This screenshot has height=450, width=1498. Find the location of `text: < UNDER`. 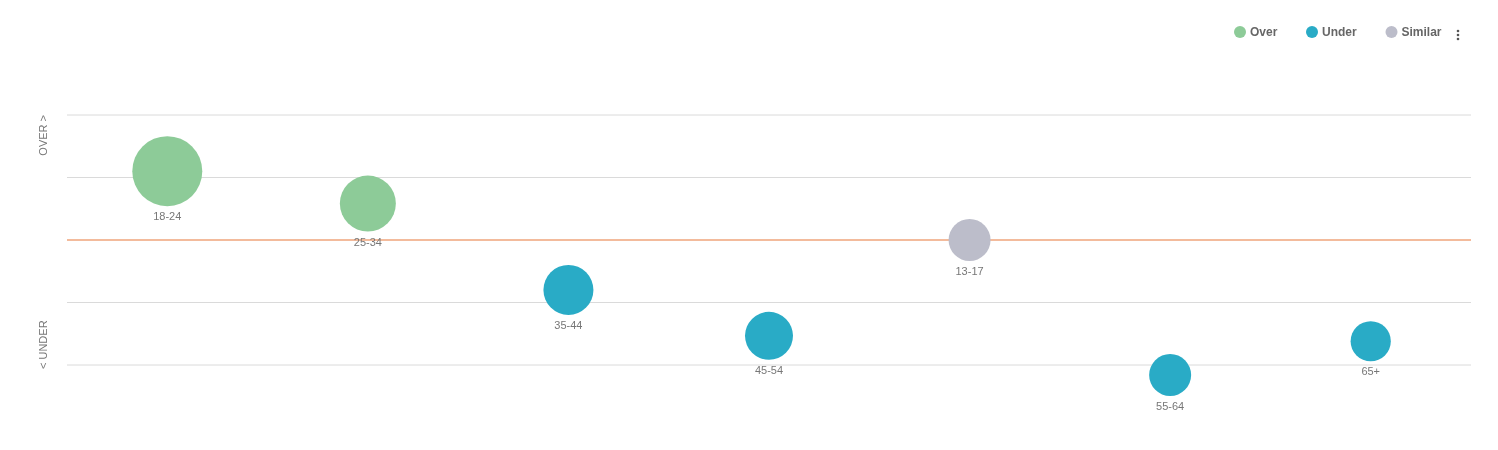

text: < UNDER is located at coordinates (43, 344).